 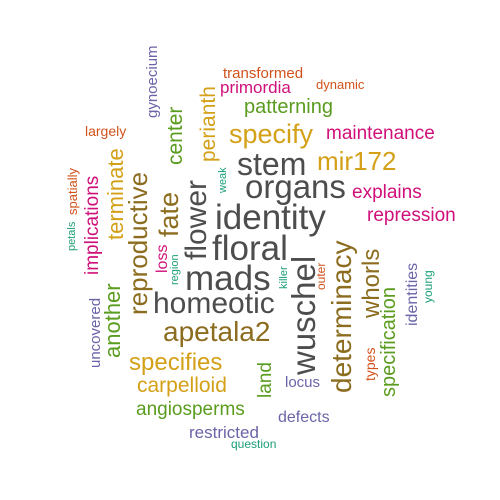 I want to click on word-uncovered: uncovered, so click(x=95, y=332).